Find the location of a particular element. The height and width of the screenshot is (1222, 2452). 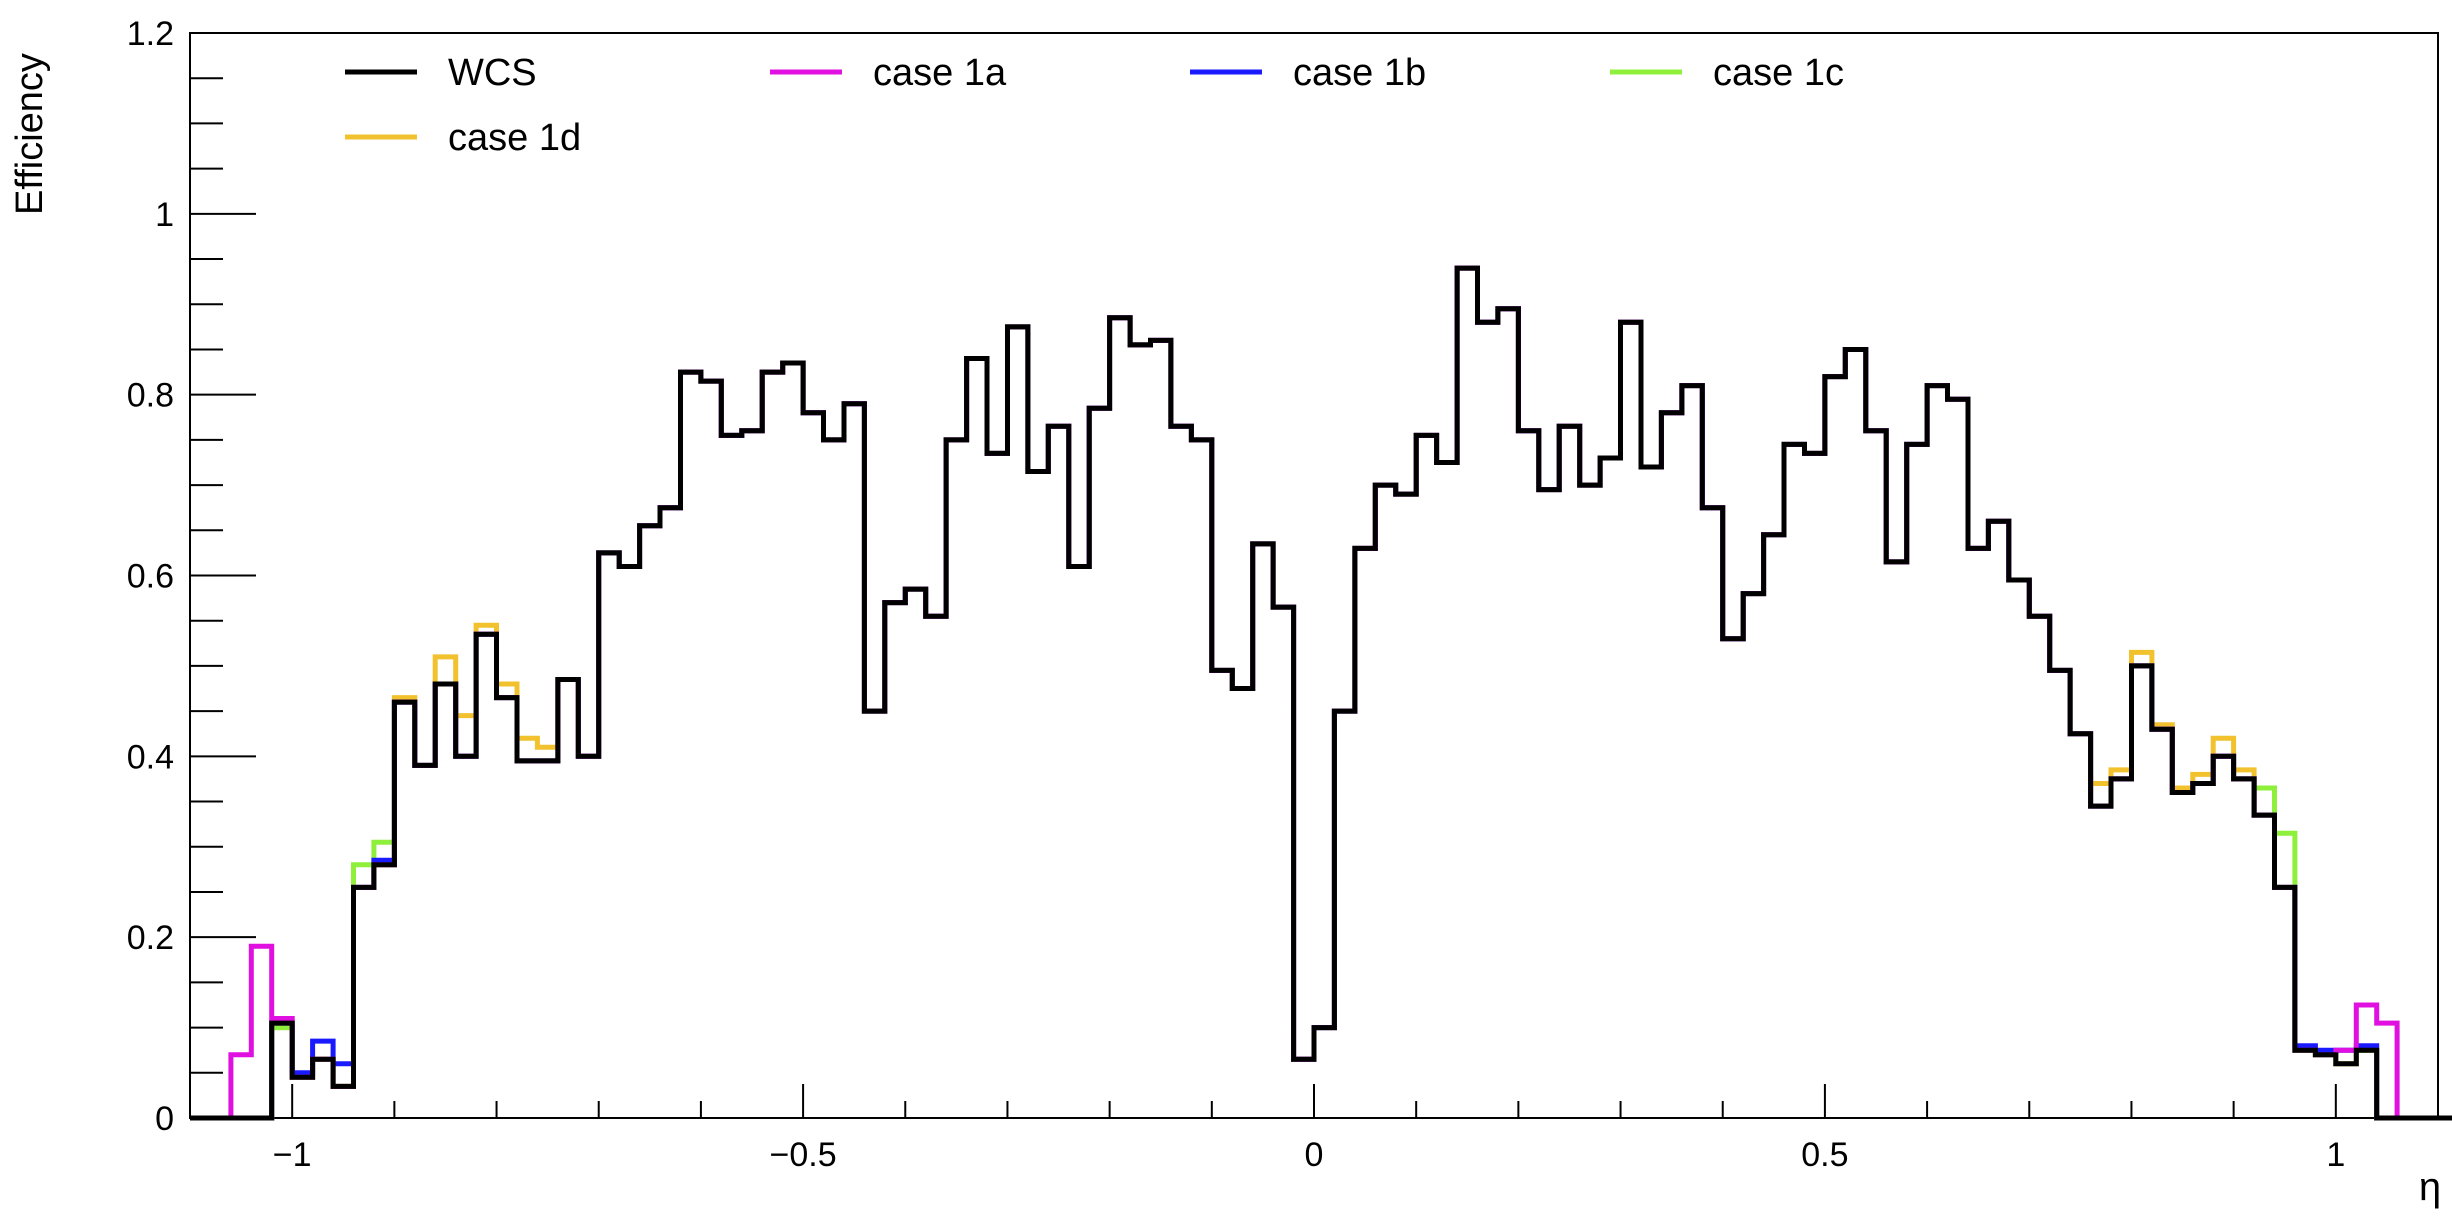

y-axis: 0 0.2 0.4 0.6 0.8 1 1.2 is located at coordinates (191, 576).